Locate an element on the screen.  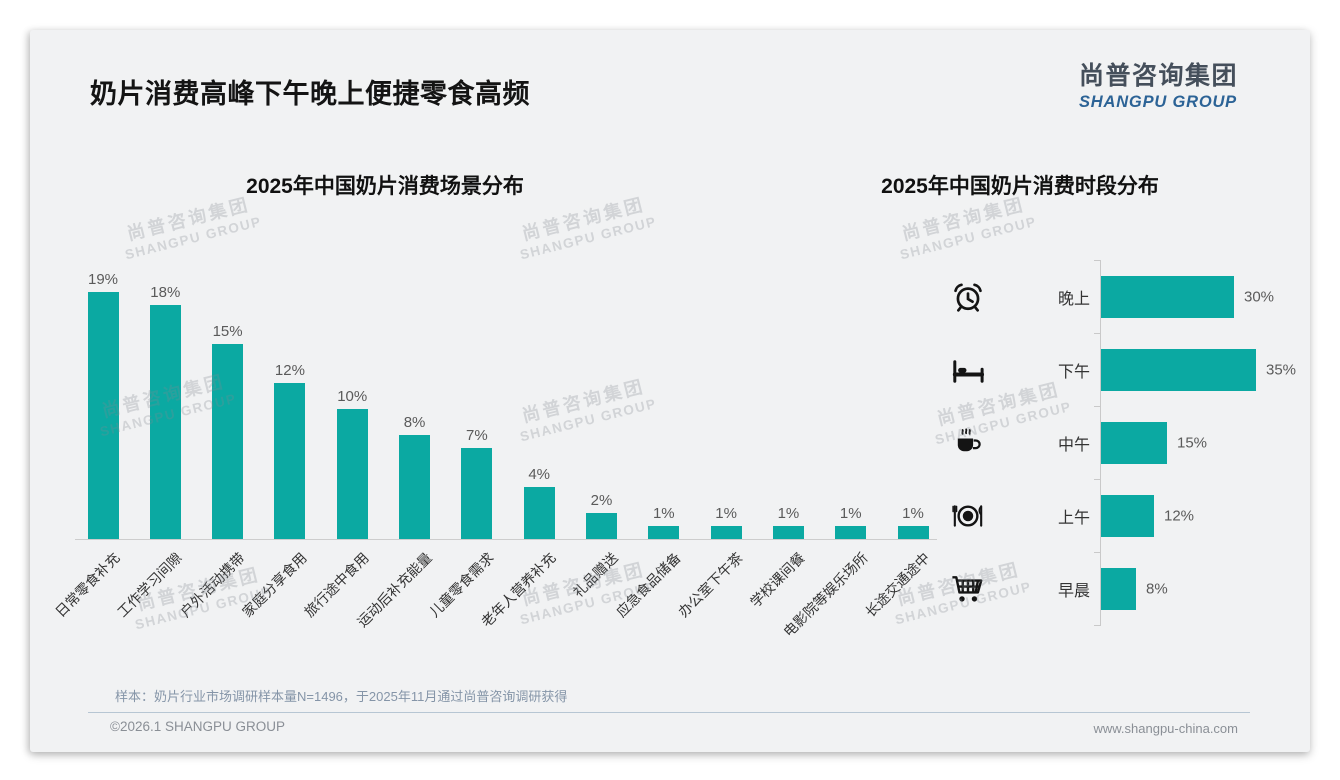
time-category-label: 晚上 is located at coordinates (1073, 299).